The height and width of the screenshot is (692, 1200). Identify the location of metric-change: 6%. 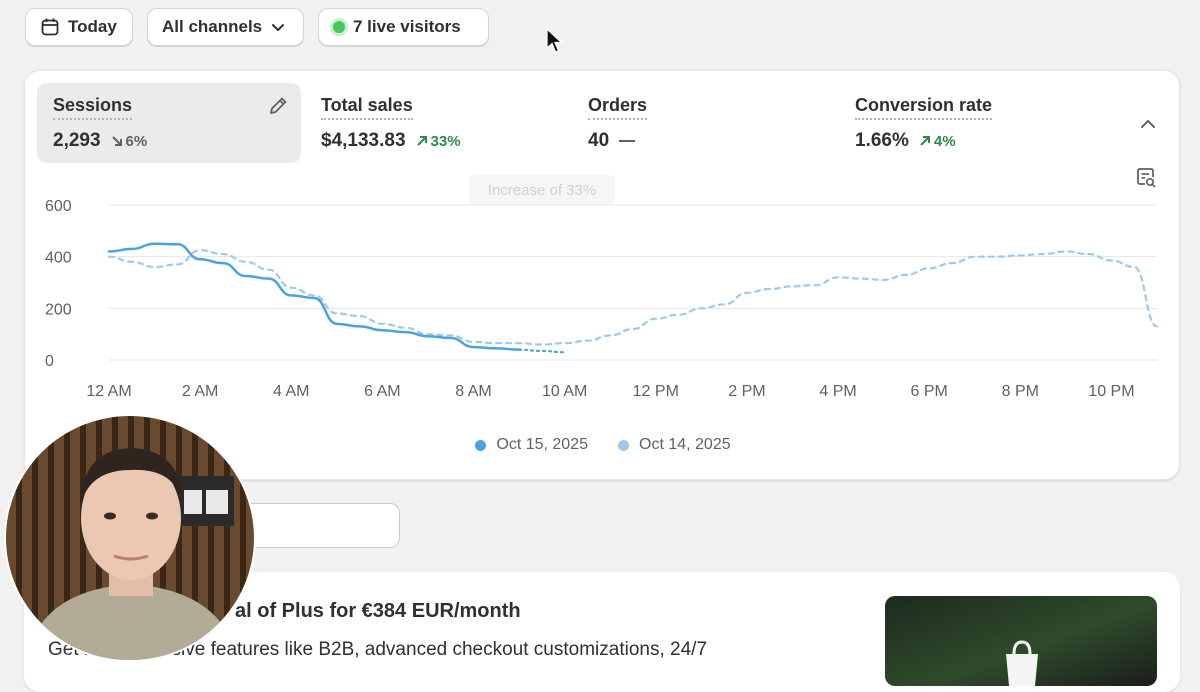
(129, 141).